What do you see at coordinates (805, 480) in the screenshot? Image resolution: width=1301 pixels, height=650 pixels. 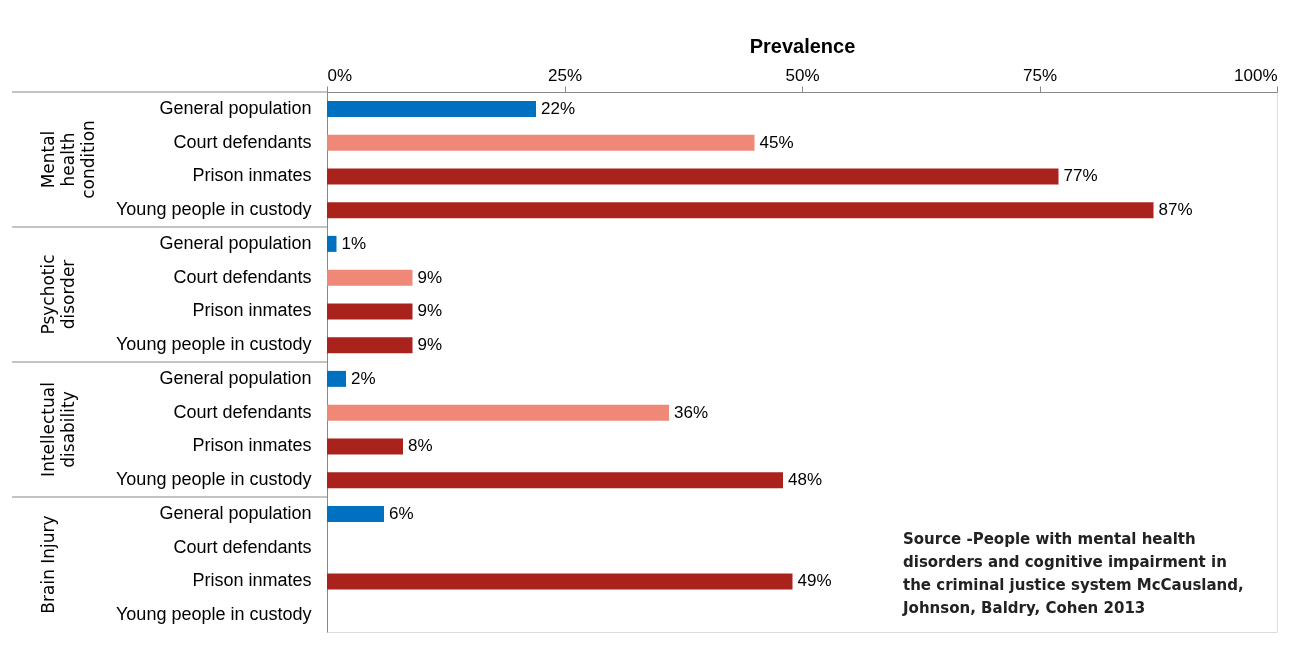 I see `data-label: 48%` at bounding box center [805, 480].